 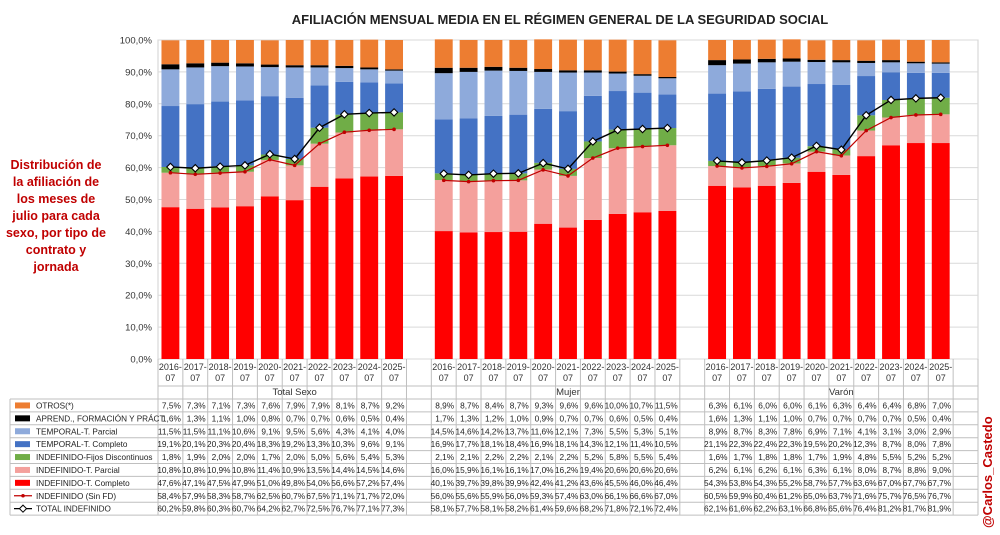 I want to click on table-cell: 58,1%, so click(x=492, y=509).